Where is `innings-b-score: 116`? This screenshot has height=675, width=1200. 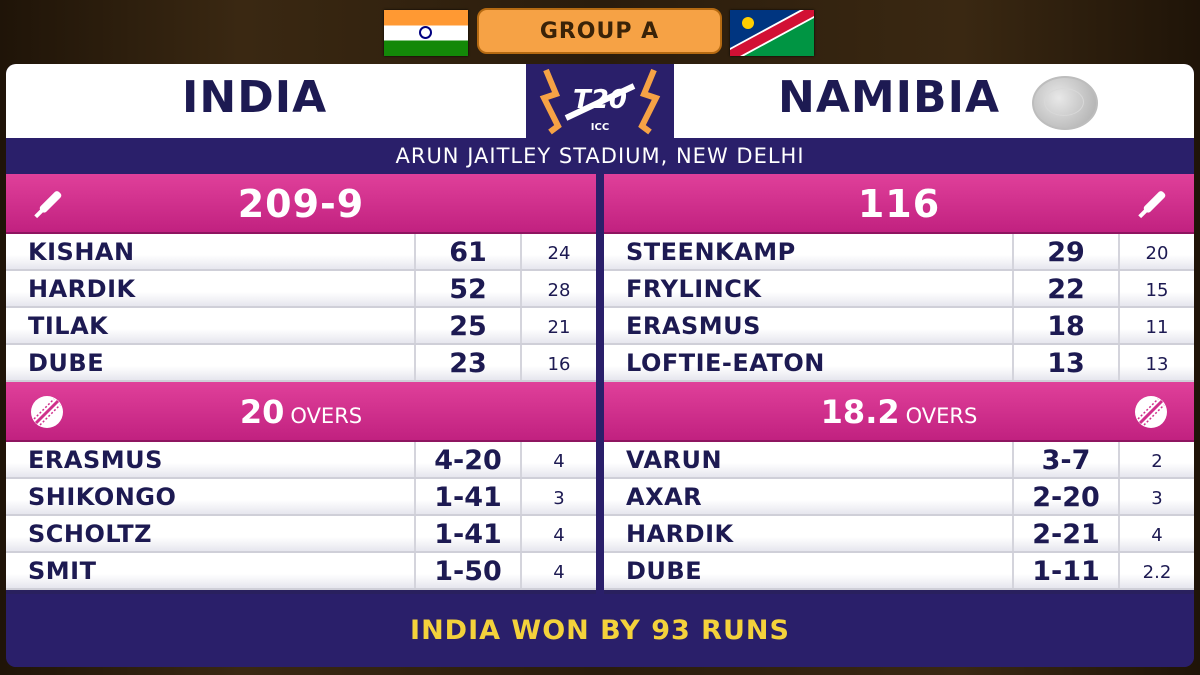 innings-b-score: 116 is located at coordinates (899, 204).